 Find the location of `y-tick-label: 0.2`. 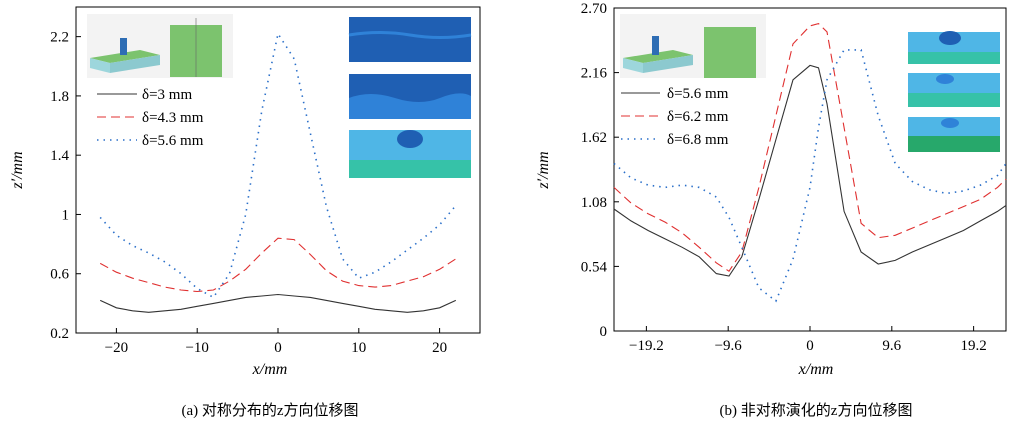

y-tick-label: 0.2 is located at coordinates (59, 334).